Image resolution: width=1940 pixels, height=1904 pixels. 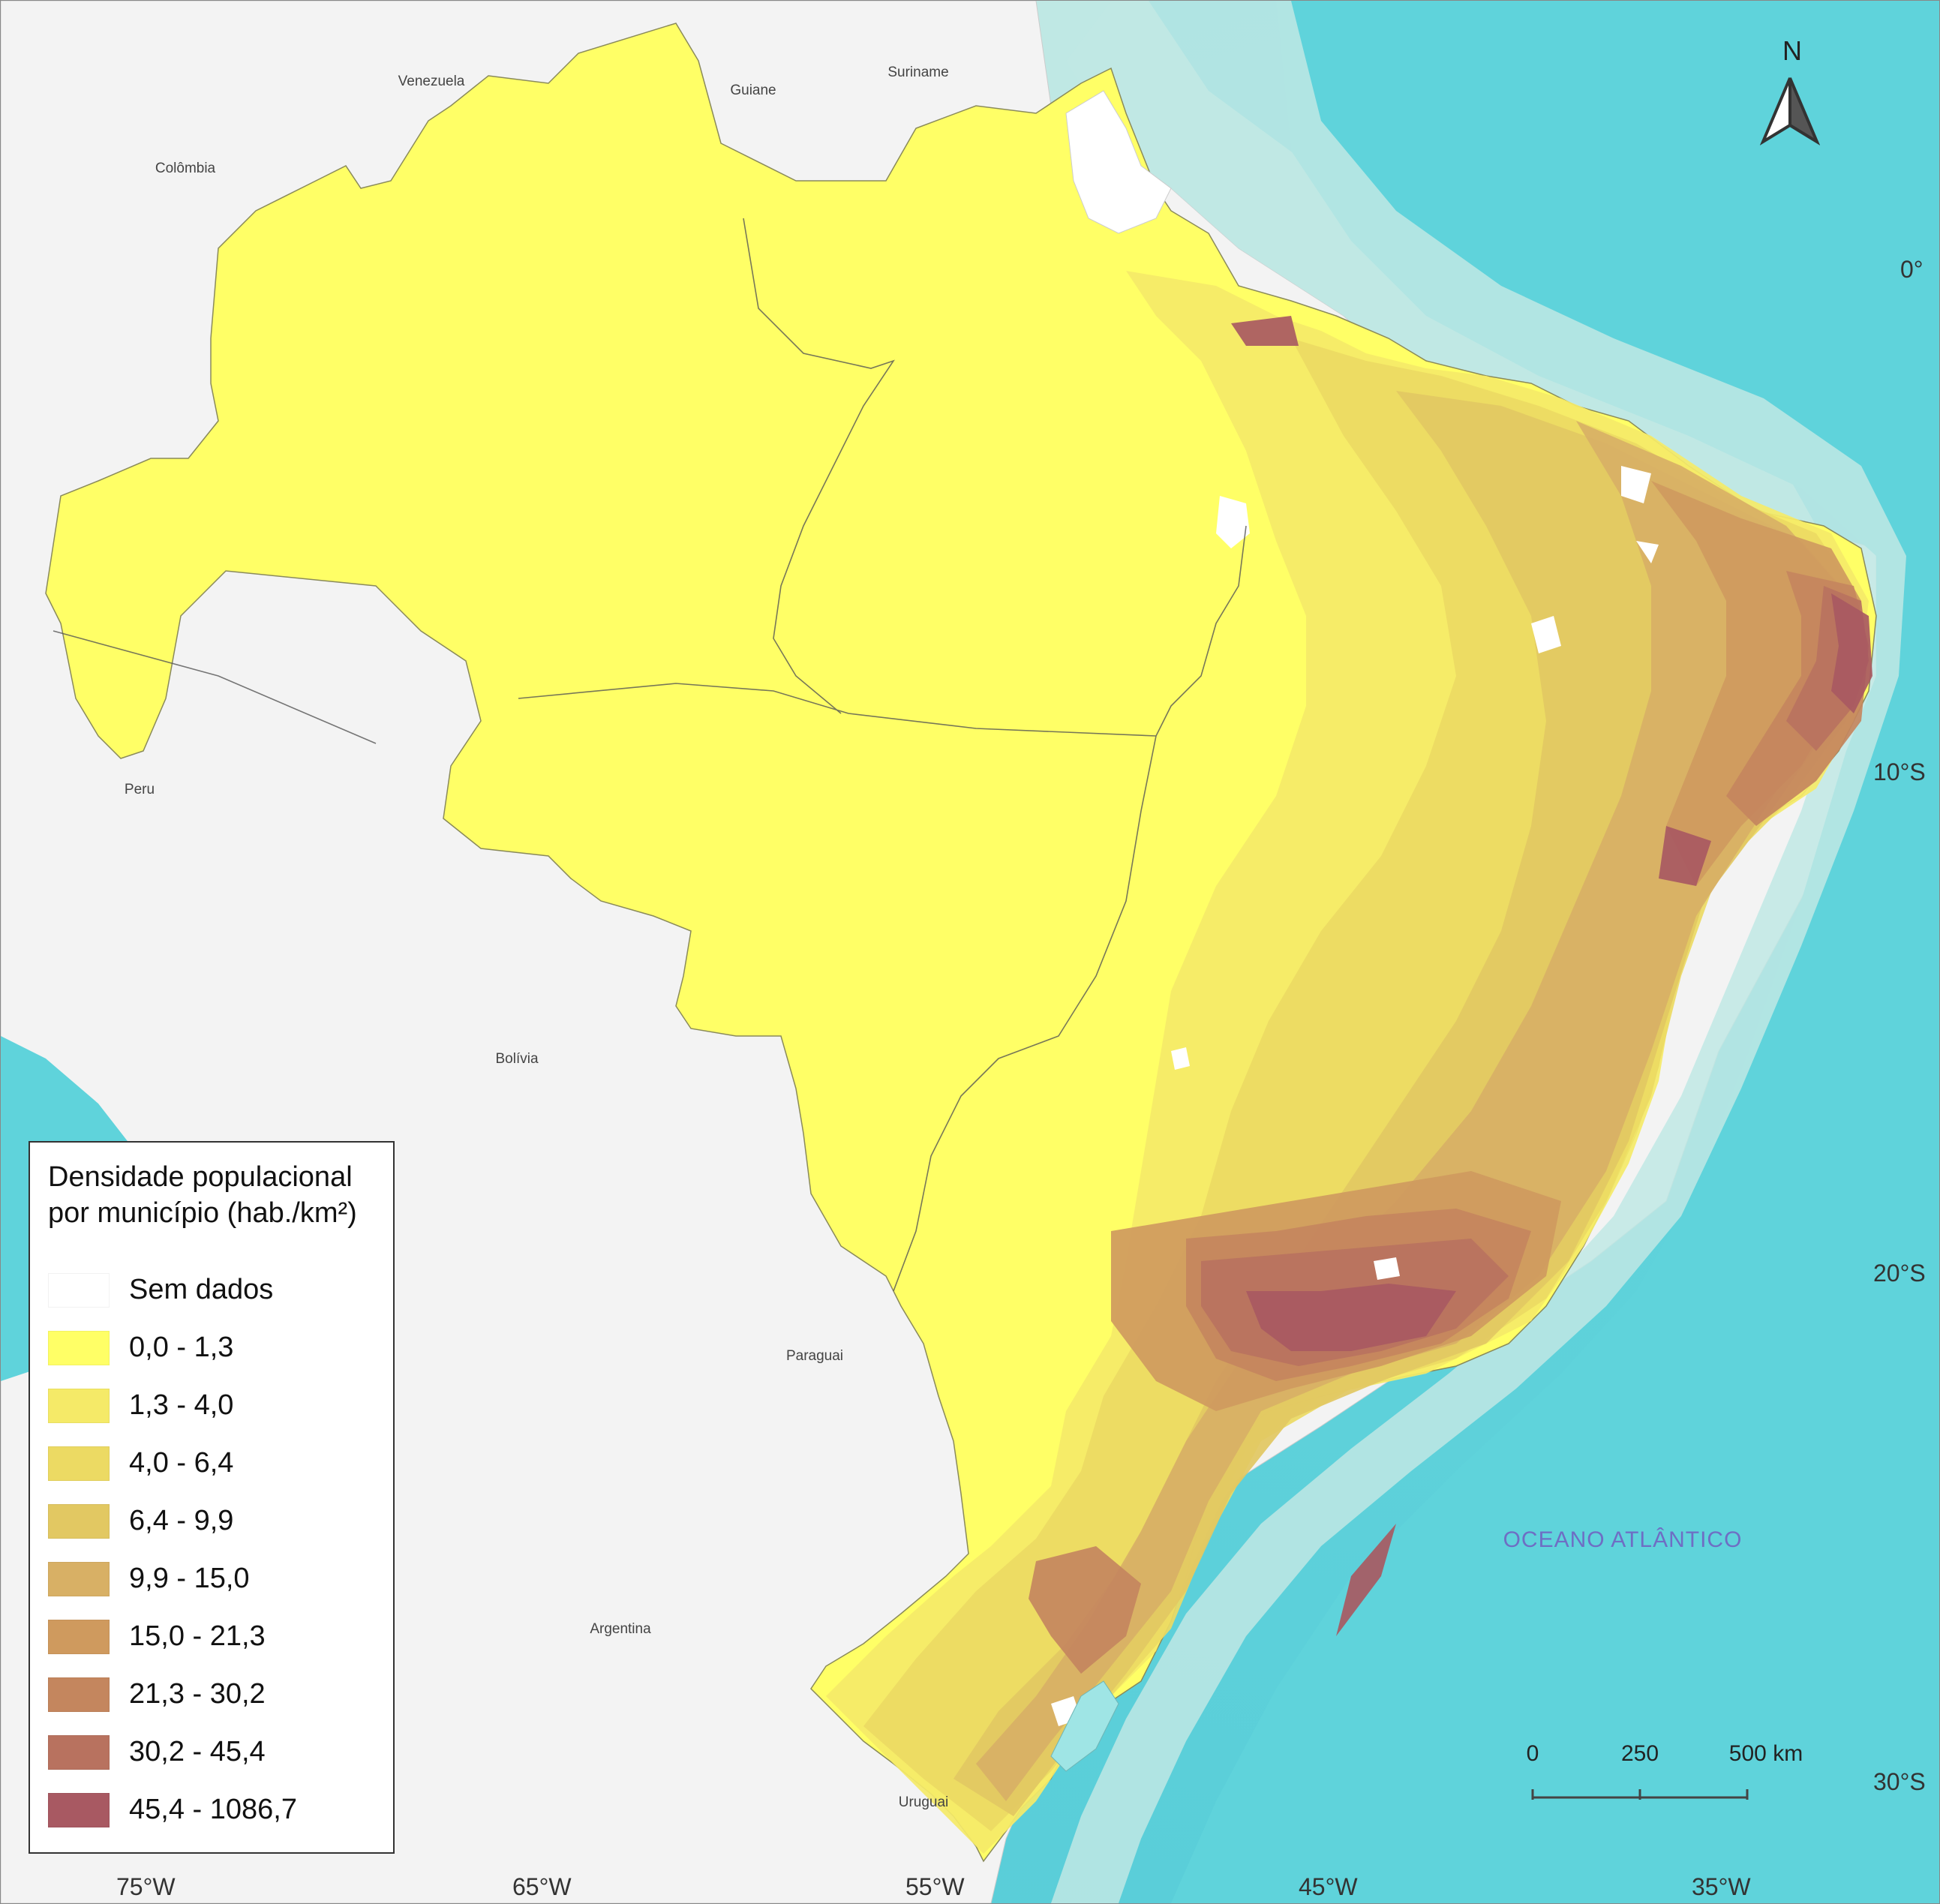 I want to click on latitude-label-0: 0°, so click(x=1911, y=269).